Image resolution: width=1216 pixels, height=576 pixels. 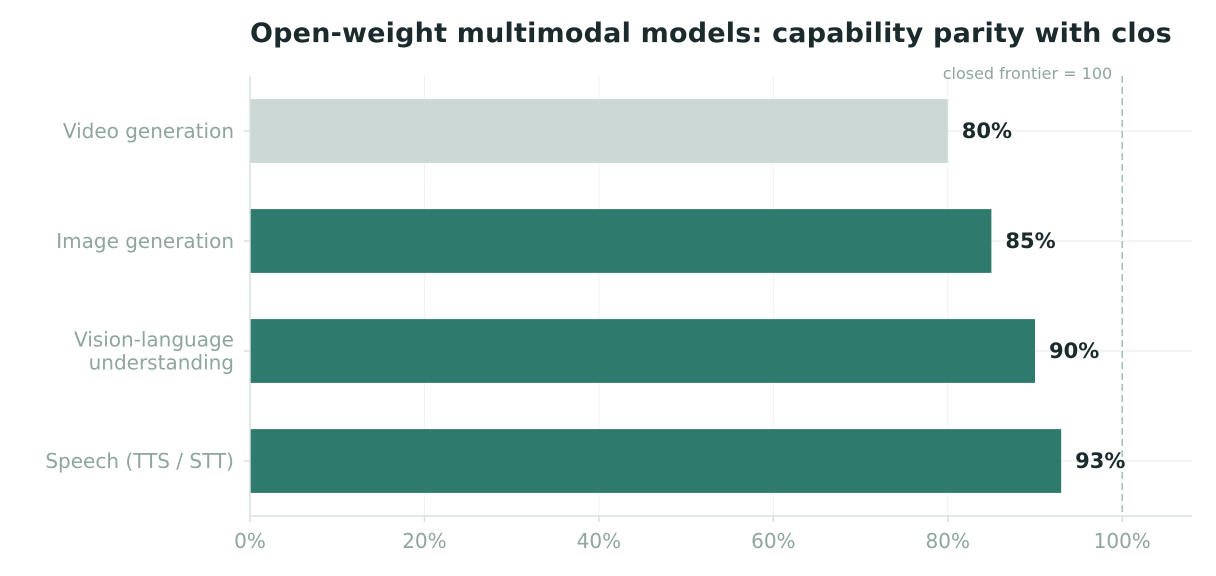 What do you see at coordinates (148, 131) in the screenshot?
I see `category-label-0: Video generation` at bounding box center [148, 131].